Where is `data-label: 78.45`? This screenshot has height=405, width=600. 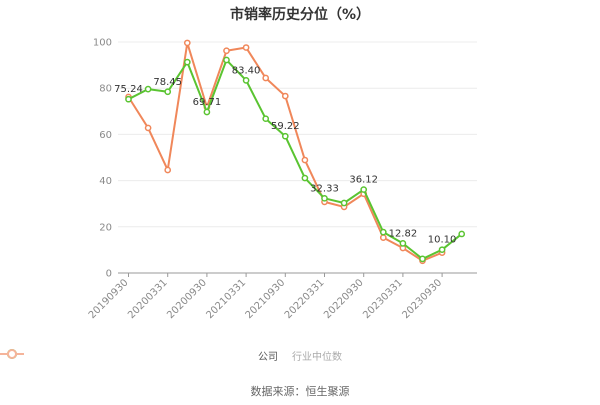
data-label: 78.45 is located at coordinates (167, 82).